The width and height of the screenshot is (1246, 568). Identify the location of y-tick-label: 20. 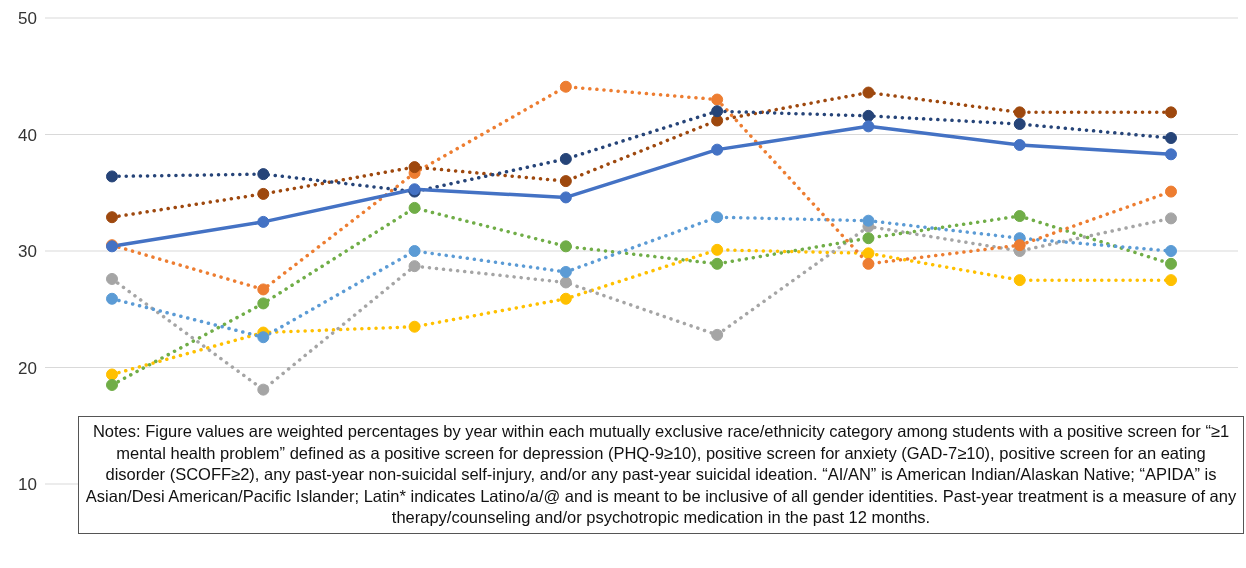
(27, 368).